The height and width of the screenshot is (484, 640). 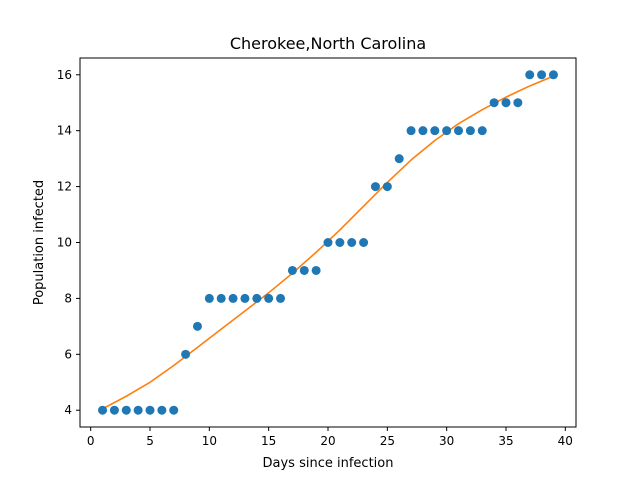 What do you see at coordinates (328, 43) in the screenshot?
I see `chart-title: Cherokee,North Carolina` at bounding box center [328, 43].